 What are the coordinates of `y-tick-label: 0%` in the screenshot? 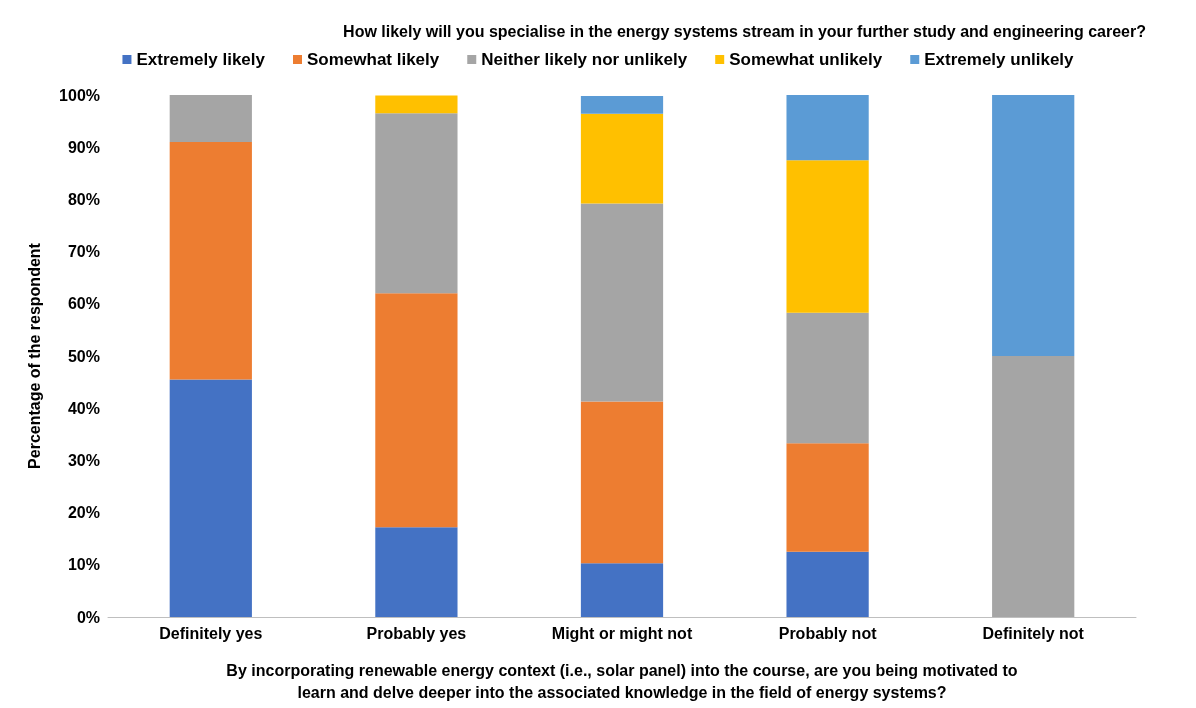 It's located at (88, 617).